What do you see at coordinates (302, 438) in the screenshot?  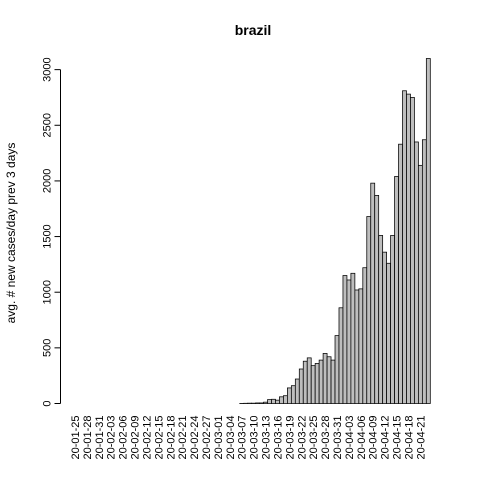 I see `x-tick-label: 20-03-22` at bounding box center [302, 438].